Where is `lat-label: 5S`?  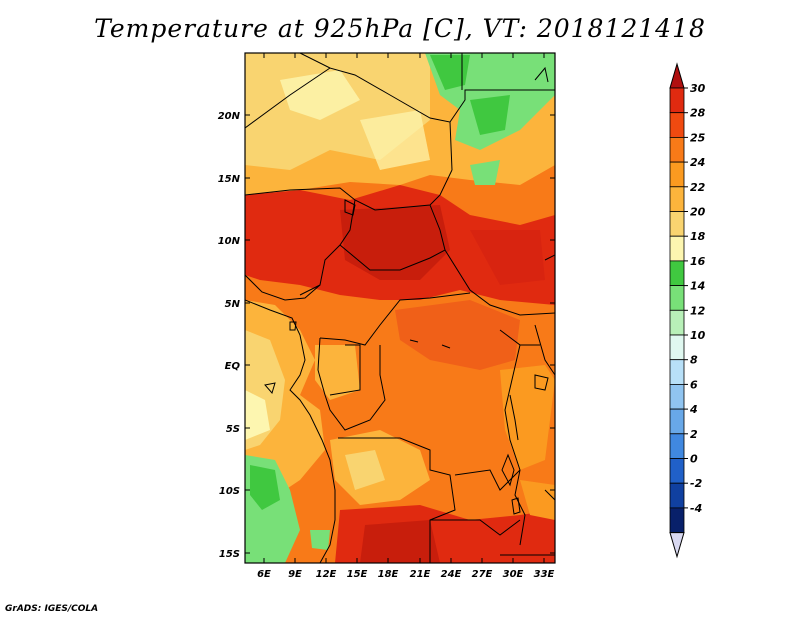
lat-label: 5S is located at coordinates (233, 429).